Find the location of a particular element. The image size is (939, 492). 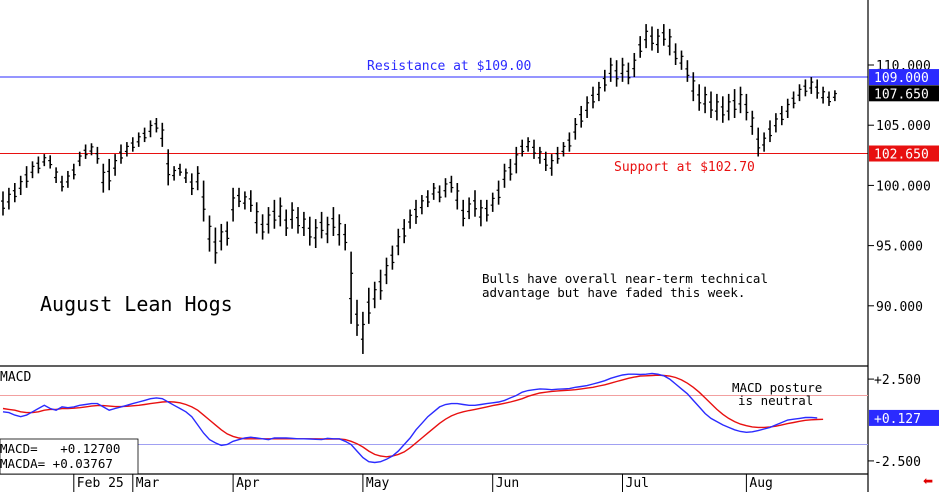

support-annotation: Support at $102.70 is located at coordinates (684, 167).